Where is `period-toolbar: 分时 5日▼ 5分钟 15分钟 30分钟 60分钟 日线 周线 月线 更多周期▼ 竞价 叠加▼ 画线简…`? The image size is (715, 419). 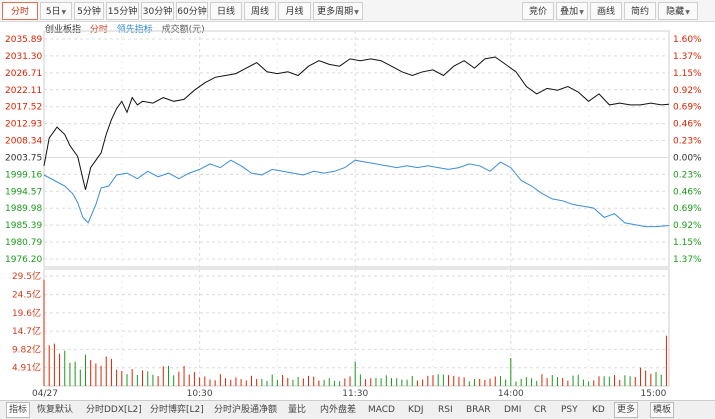
period-toolbar: 分时 5日▼ 5分钟 15分钟 30分钟 60分钟 日线 周线 月线 更多周期▼ 竞价 叠加▼ 画线简… is located at coordinates (357, 11).